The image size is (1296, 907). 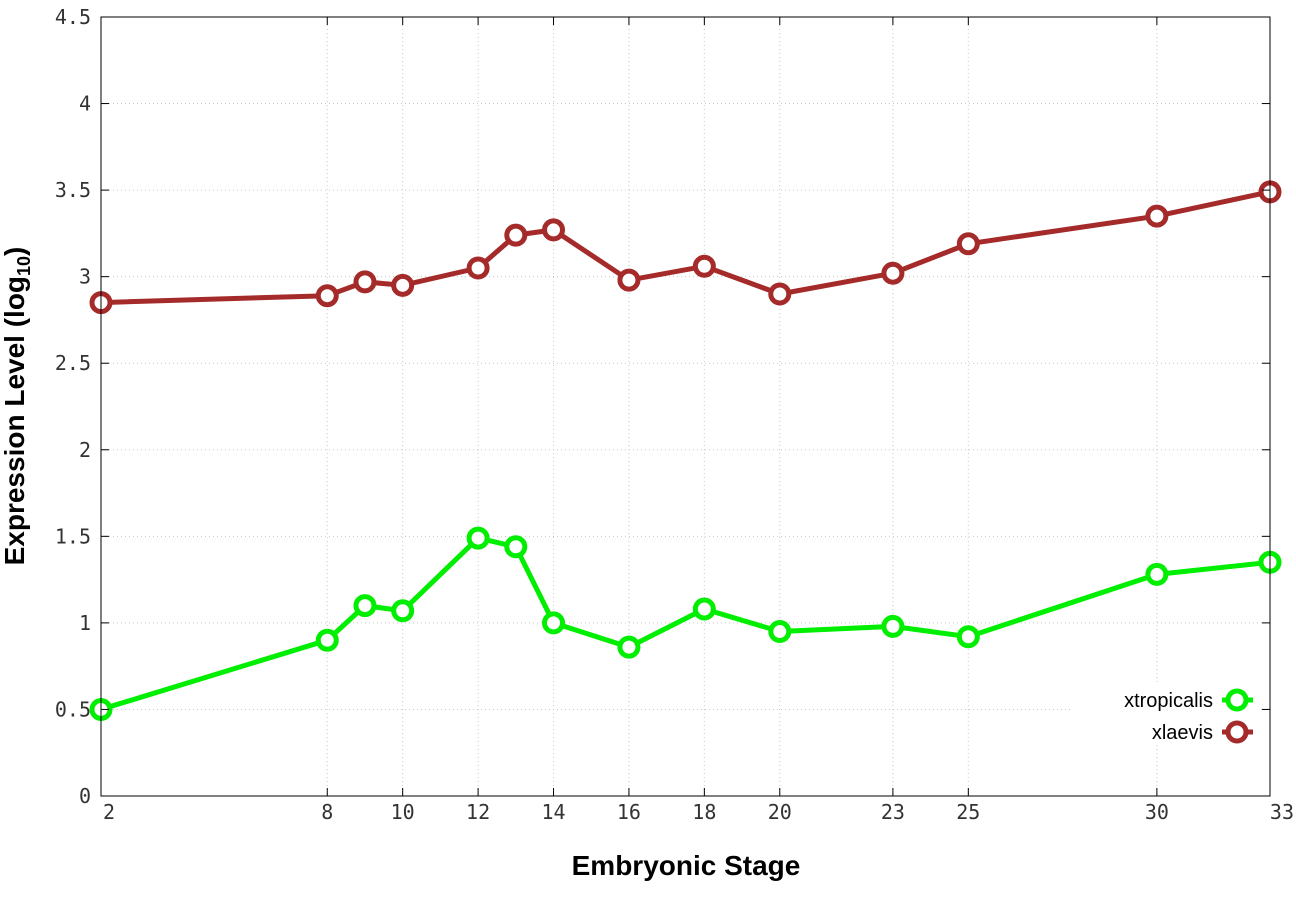 What do you see at coordinates (1182, 733) in the screenshot?
I see `legend-label: xlaevis` at bounding box center [1182, 733].